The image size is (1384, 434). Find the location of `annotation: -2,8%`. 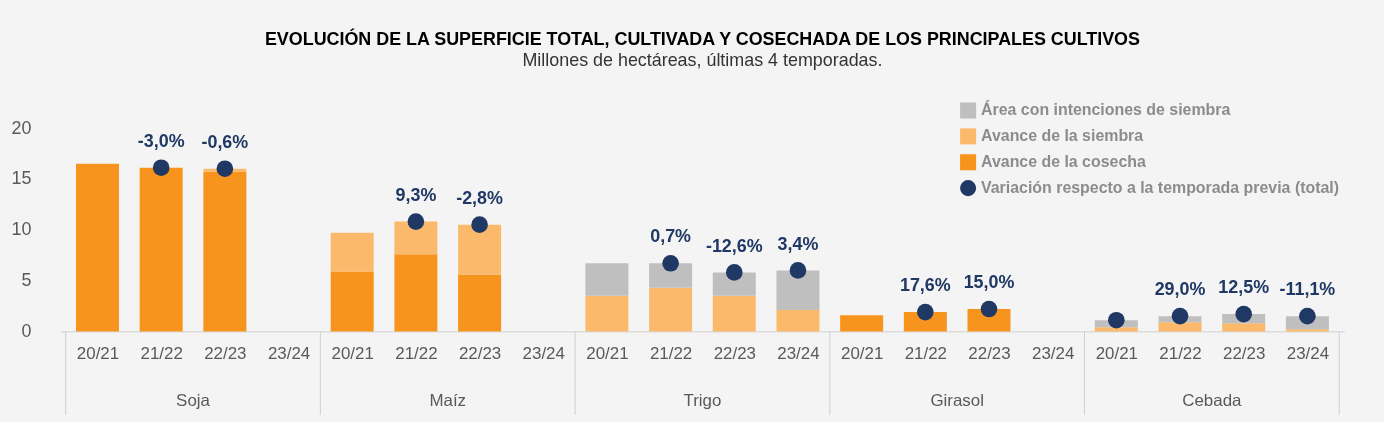

annotation: -2,8% is located at coordinates (480, 197).